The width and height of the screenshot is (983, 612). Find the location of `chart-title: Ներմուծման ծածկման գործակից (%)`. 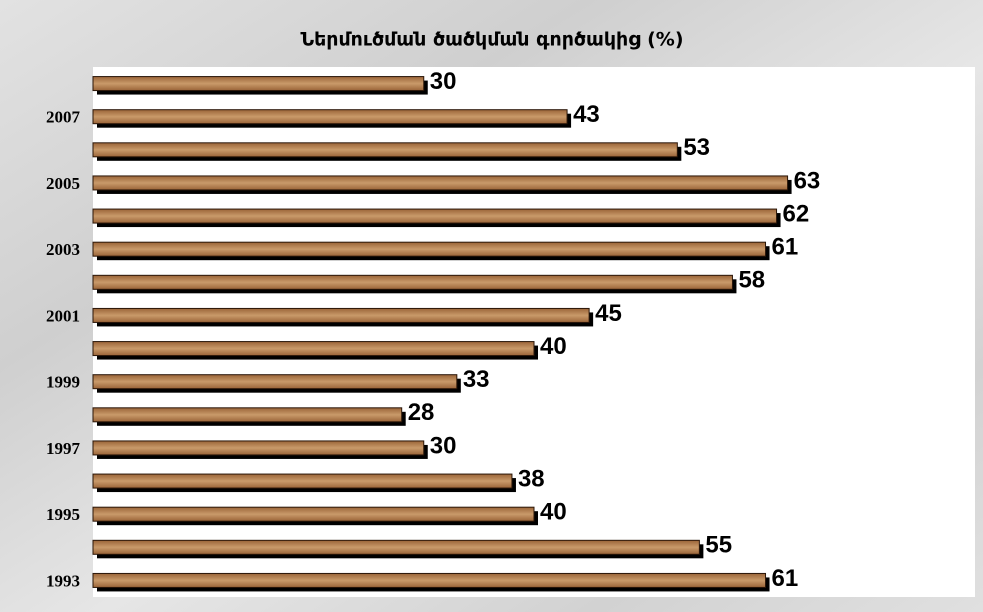

chart-title: Ներմուծման ծածկման գործակից (%) is located at coordinates (491, 40).